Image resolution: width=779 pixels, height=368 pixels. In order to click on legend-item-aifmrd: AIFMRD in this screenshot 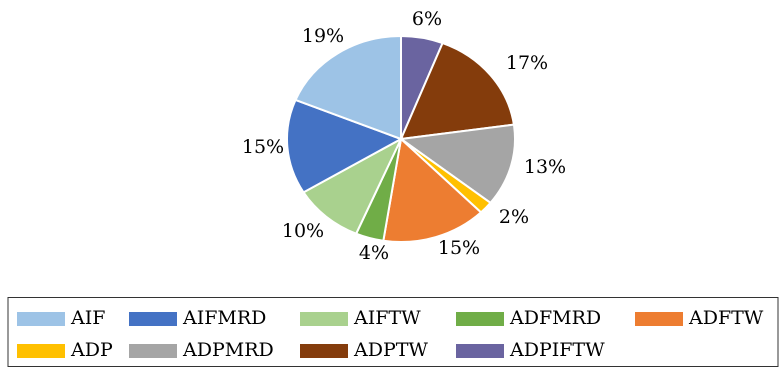, I will do `click(197, 318)`.